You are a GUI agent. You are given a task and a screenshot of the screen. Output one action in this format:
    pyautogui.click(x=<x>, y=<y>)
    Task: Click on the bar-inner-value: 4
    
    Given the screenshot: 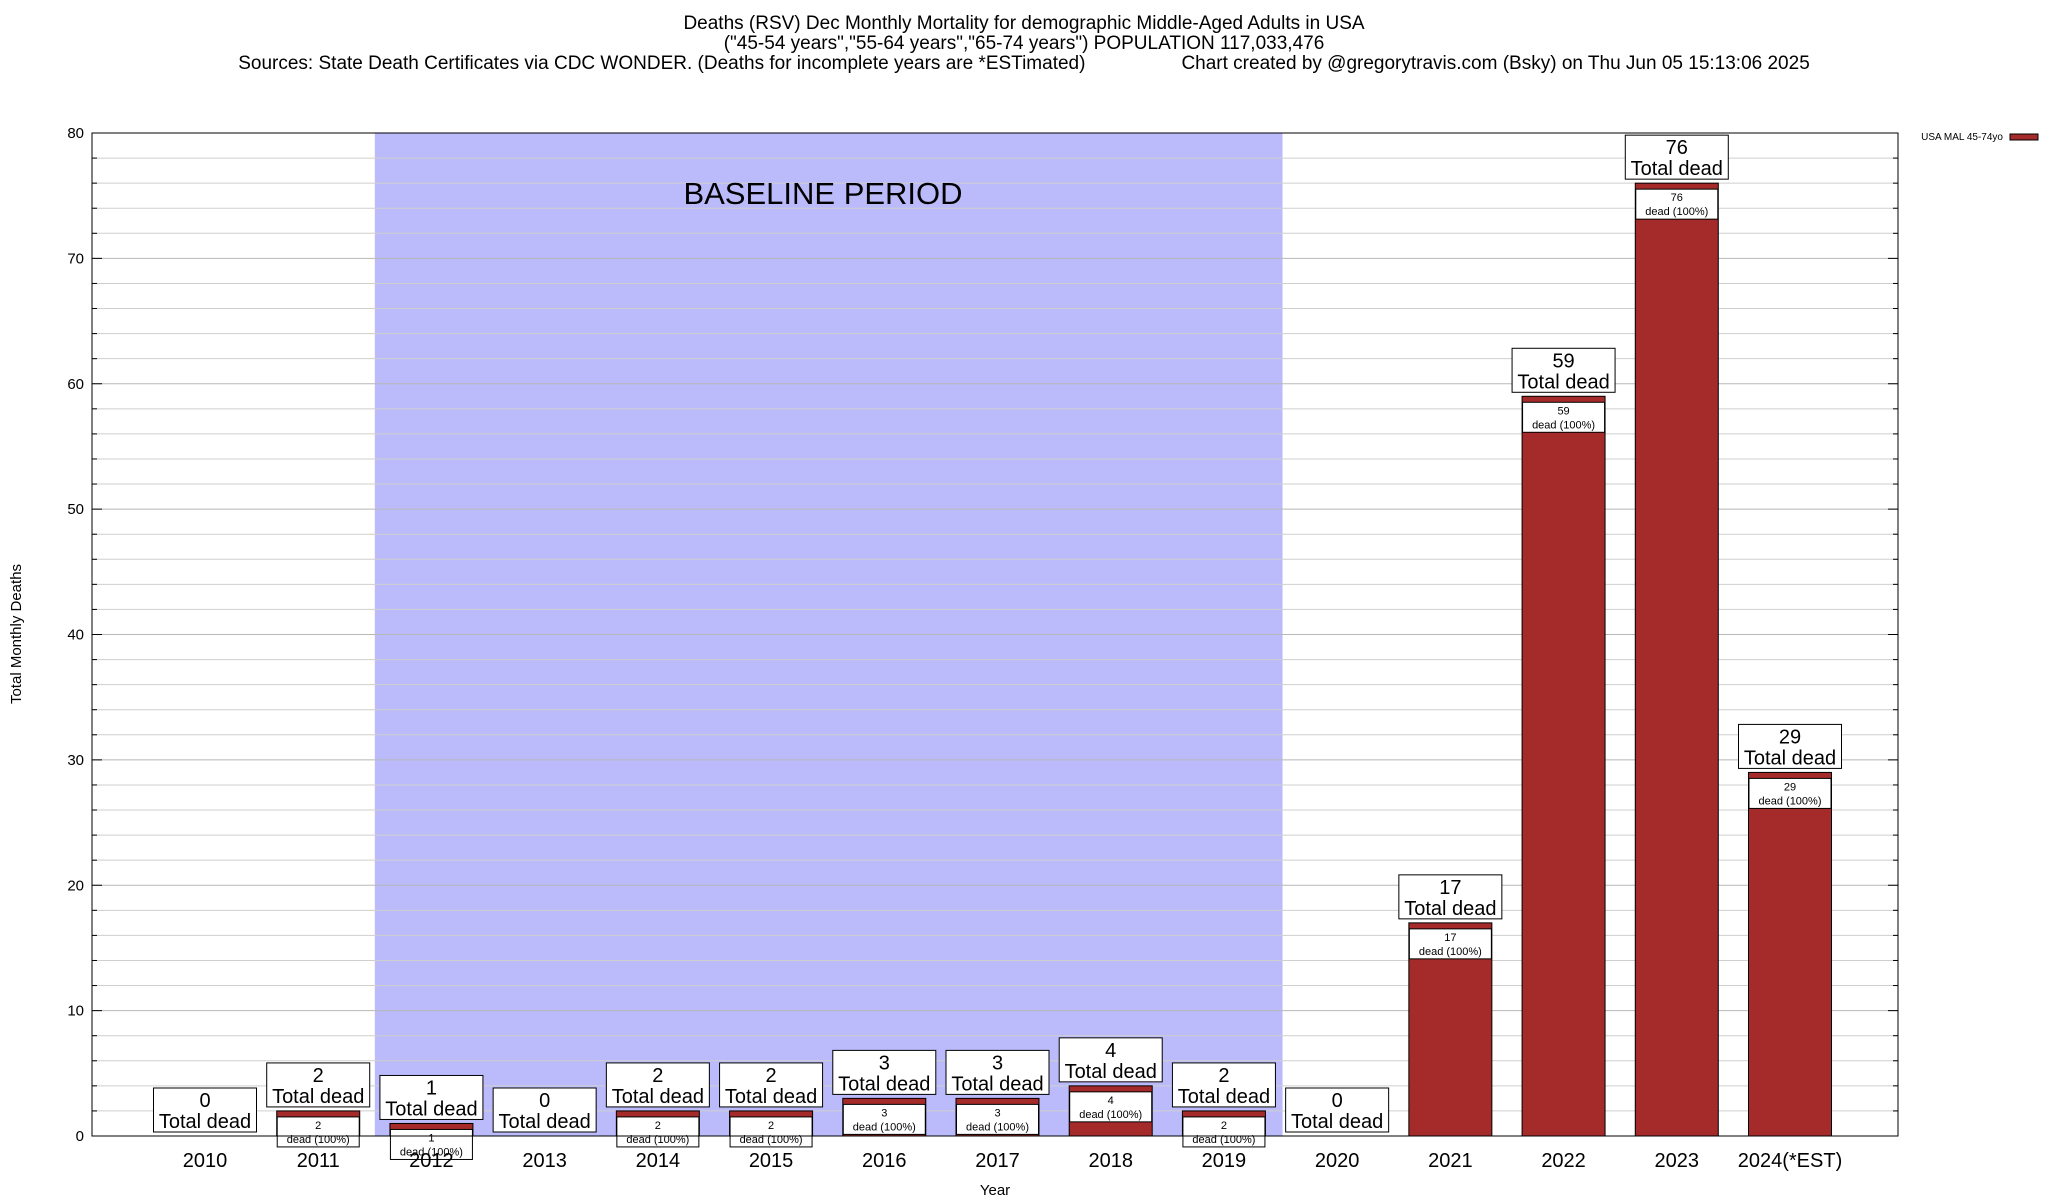 What is the action you would take?
    pyautogui.click(x=1111, y=1101)
    